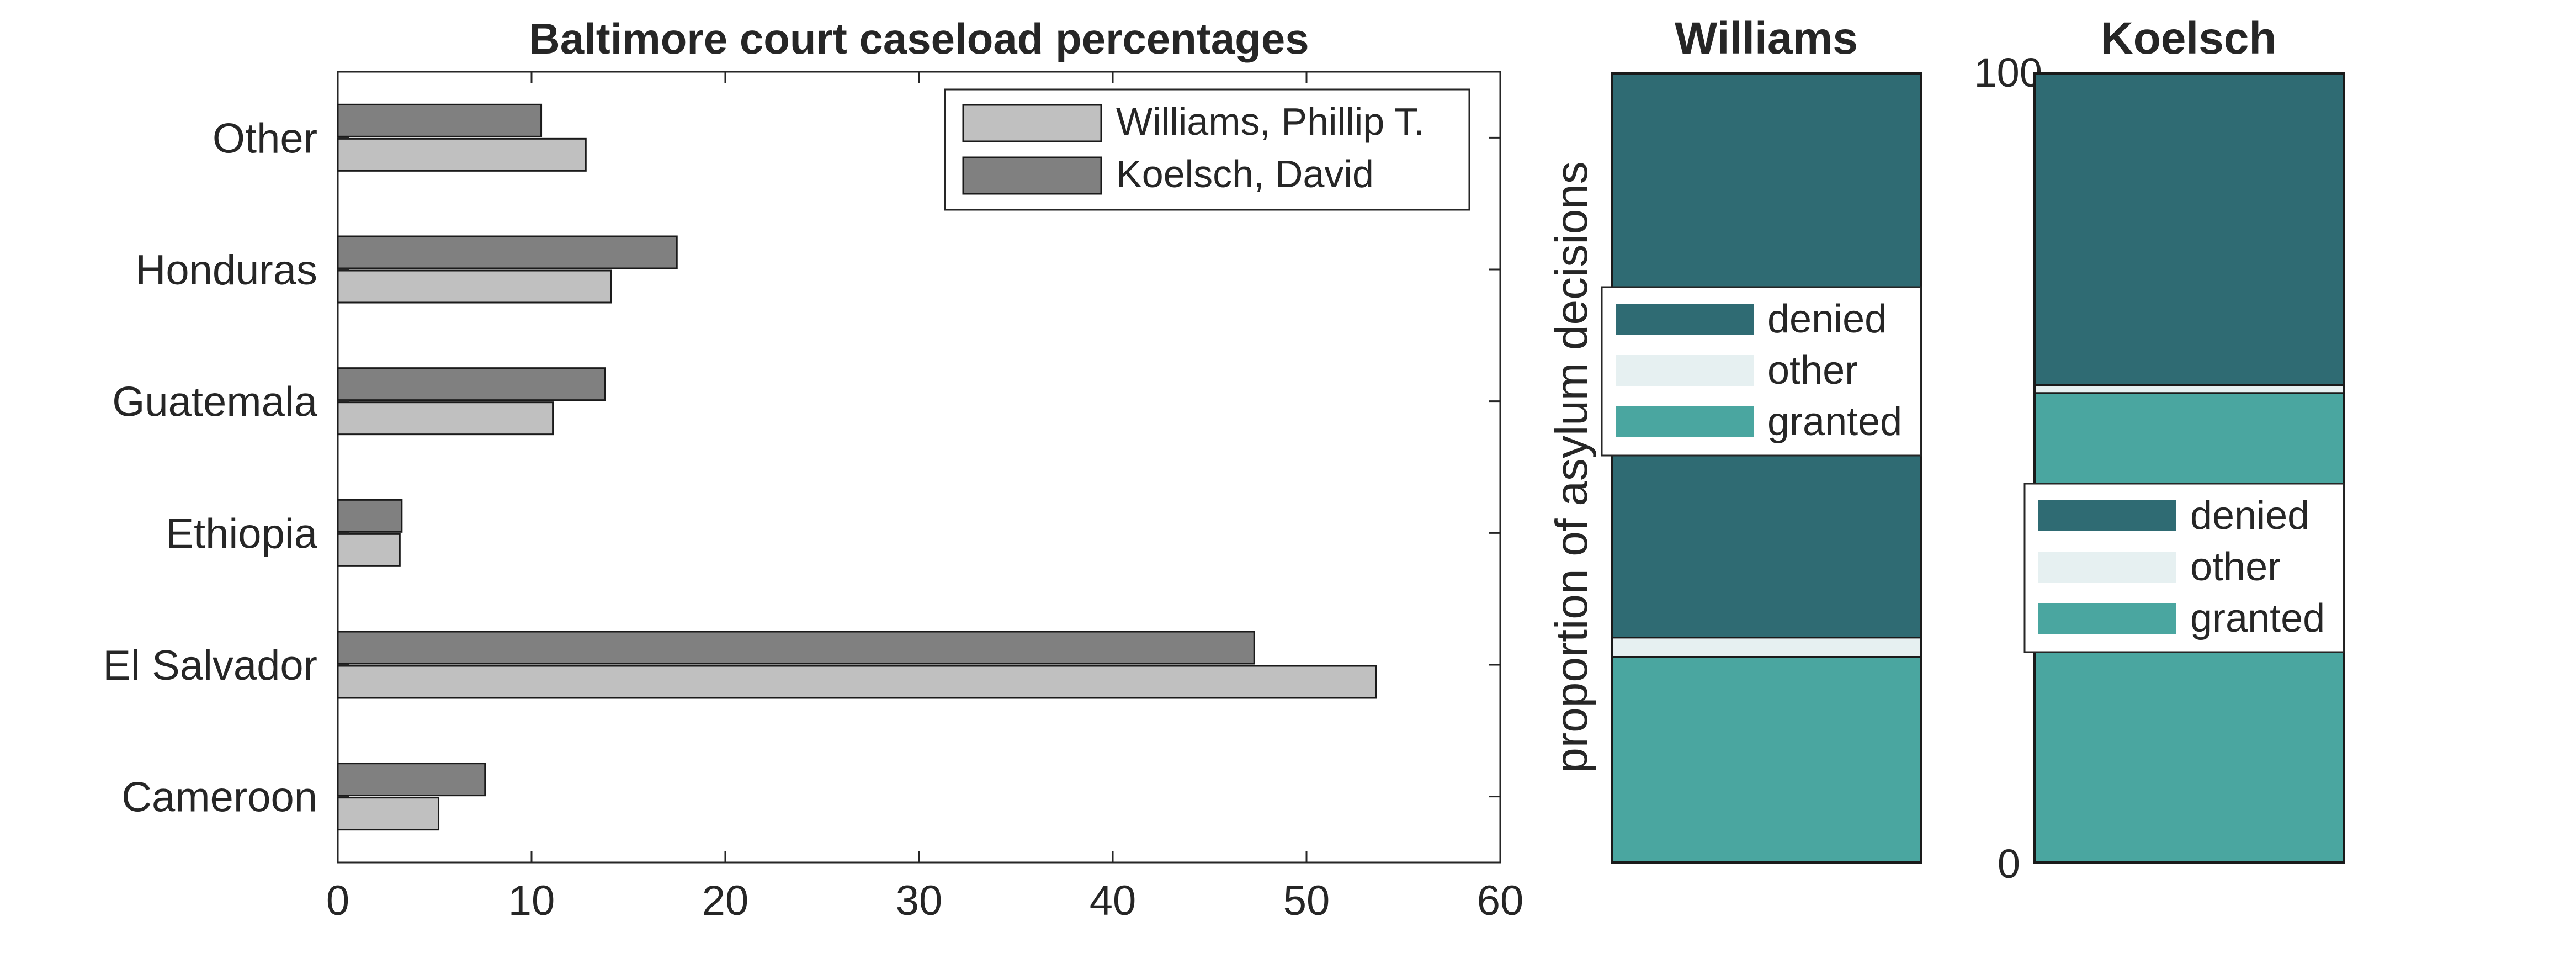 This screenshot has width=2576, height=969. What do you see at coordinates (1306, 900) in the screenshot?
I see `x-tick-label-50: 50` at bounding box center [1306, 900].